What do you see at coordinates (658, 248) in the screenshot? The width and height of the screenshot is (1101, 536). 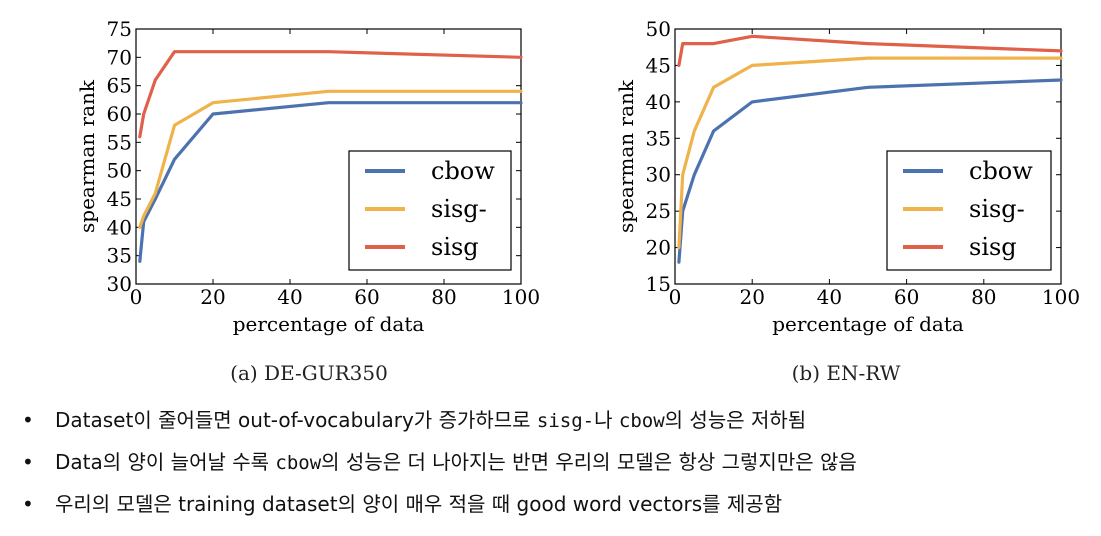 I see `y-tick-label: 20` at bounding box center [658, 248].